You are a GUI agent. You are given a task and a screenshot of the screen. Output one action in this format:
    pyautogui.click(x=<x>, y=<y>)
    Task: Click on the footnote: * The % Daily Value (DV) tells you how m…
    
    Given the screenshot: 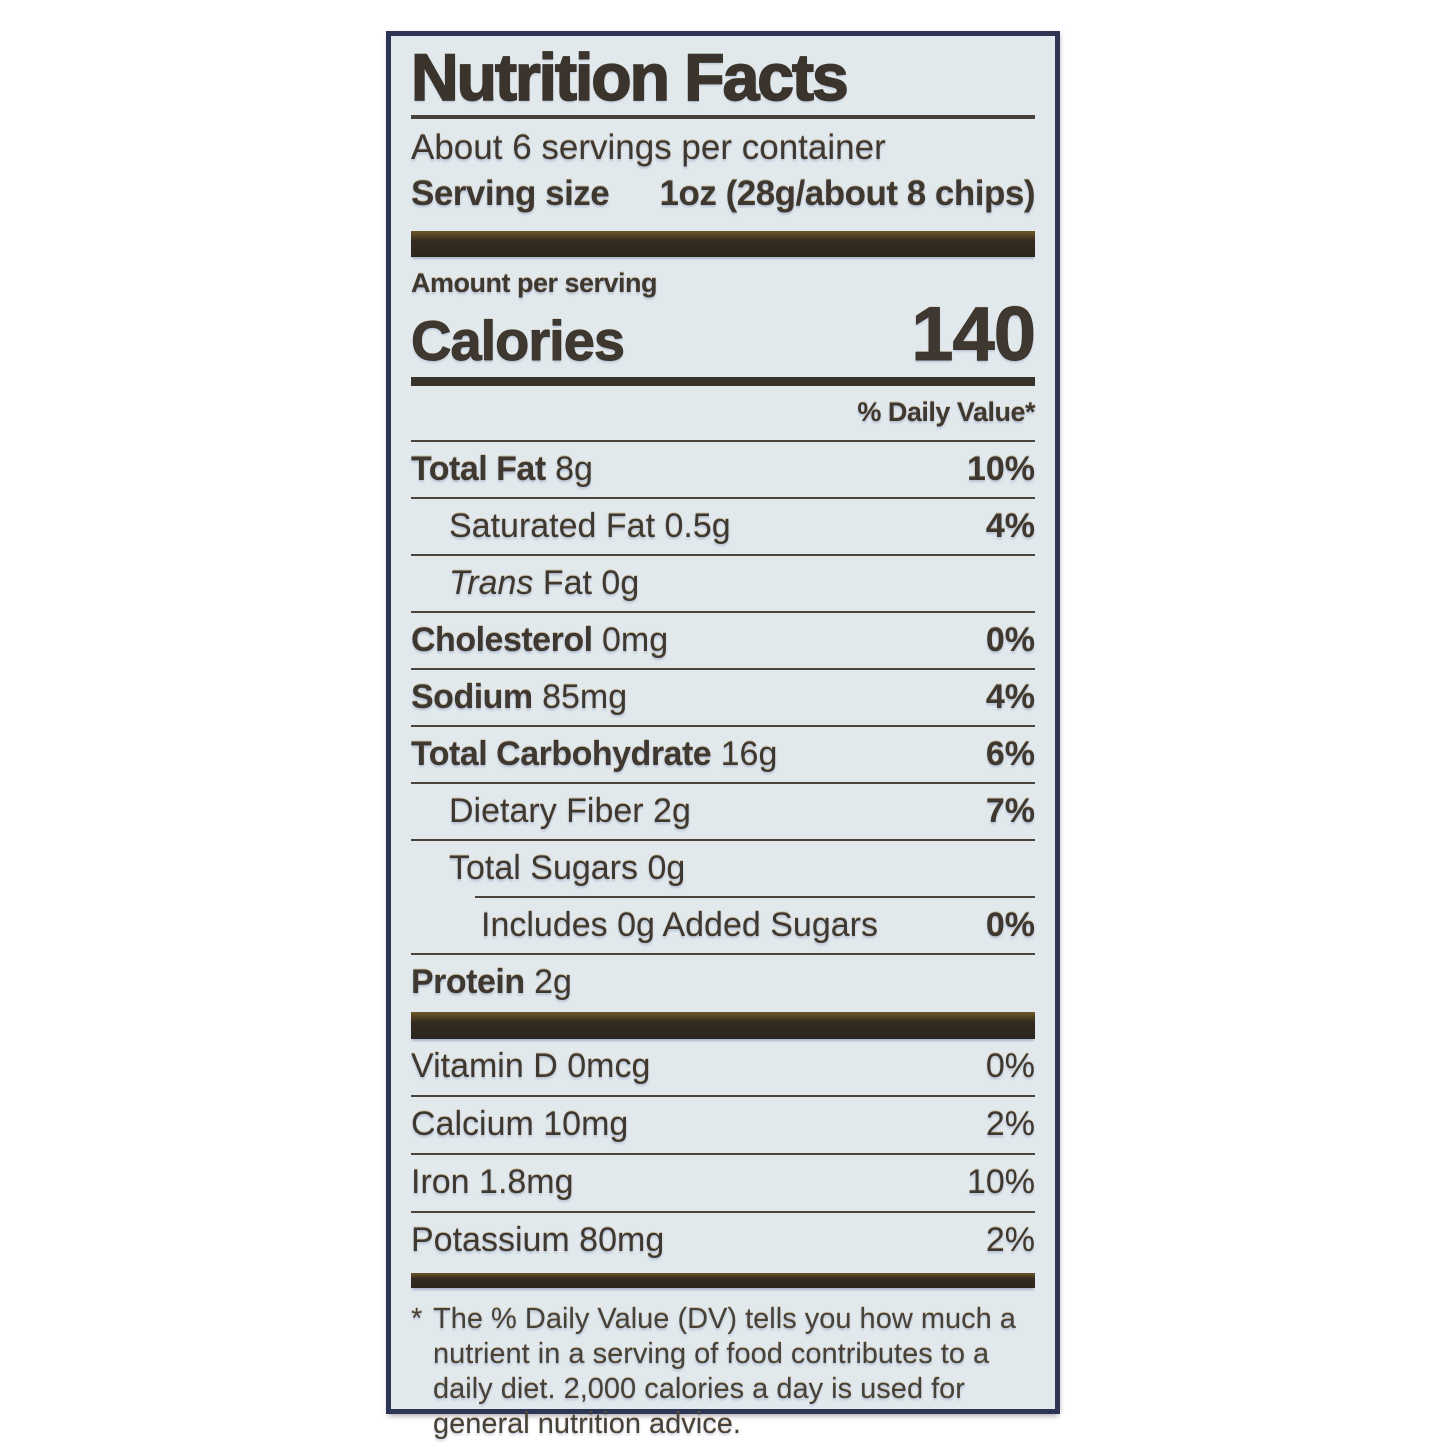 What is the action you would take?
    pyautogui.click(x=723, y=1372)
    